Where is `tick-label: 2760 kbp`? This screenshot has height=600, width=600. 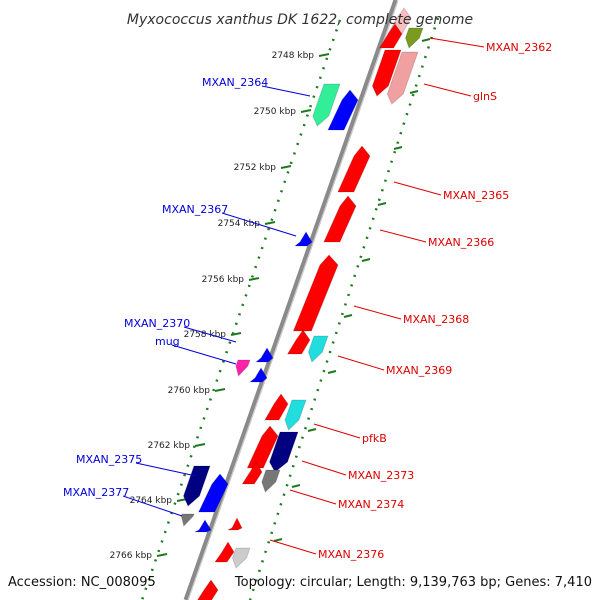
tick-label: 2760 kbp is located at coordinates (189, 391).